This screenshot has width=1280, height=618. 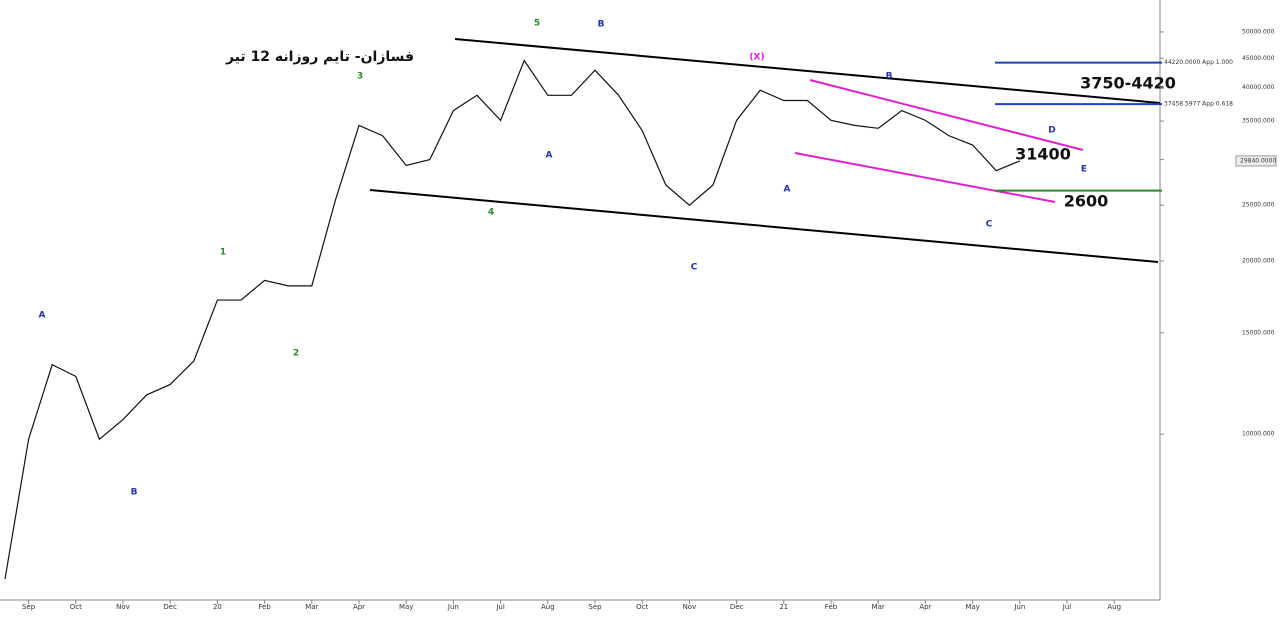 What do you see at coordinates (1051, 131) in the screenshot?
I see `wave-label: D` at bounding box center [1051, 131].